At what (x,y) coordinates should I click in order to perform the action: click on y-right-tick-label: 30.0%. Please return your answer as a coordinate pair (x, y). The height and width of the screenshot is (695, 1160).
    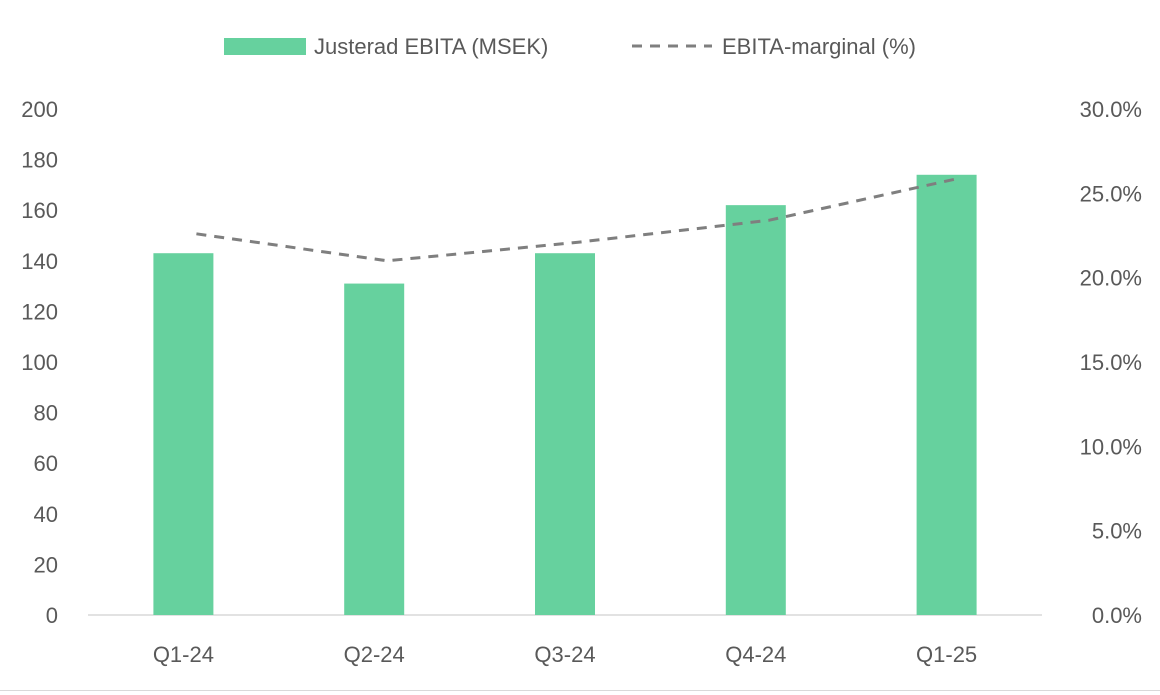
    Looking at the image, I should click on (1111, 109).